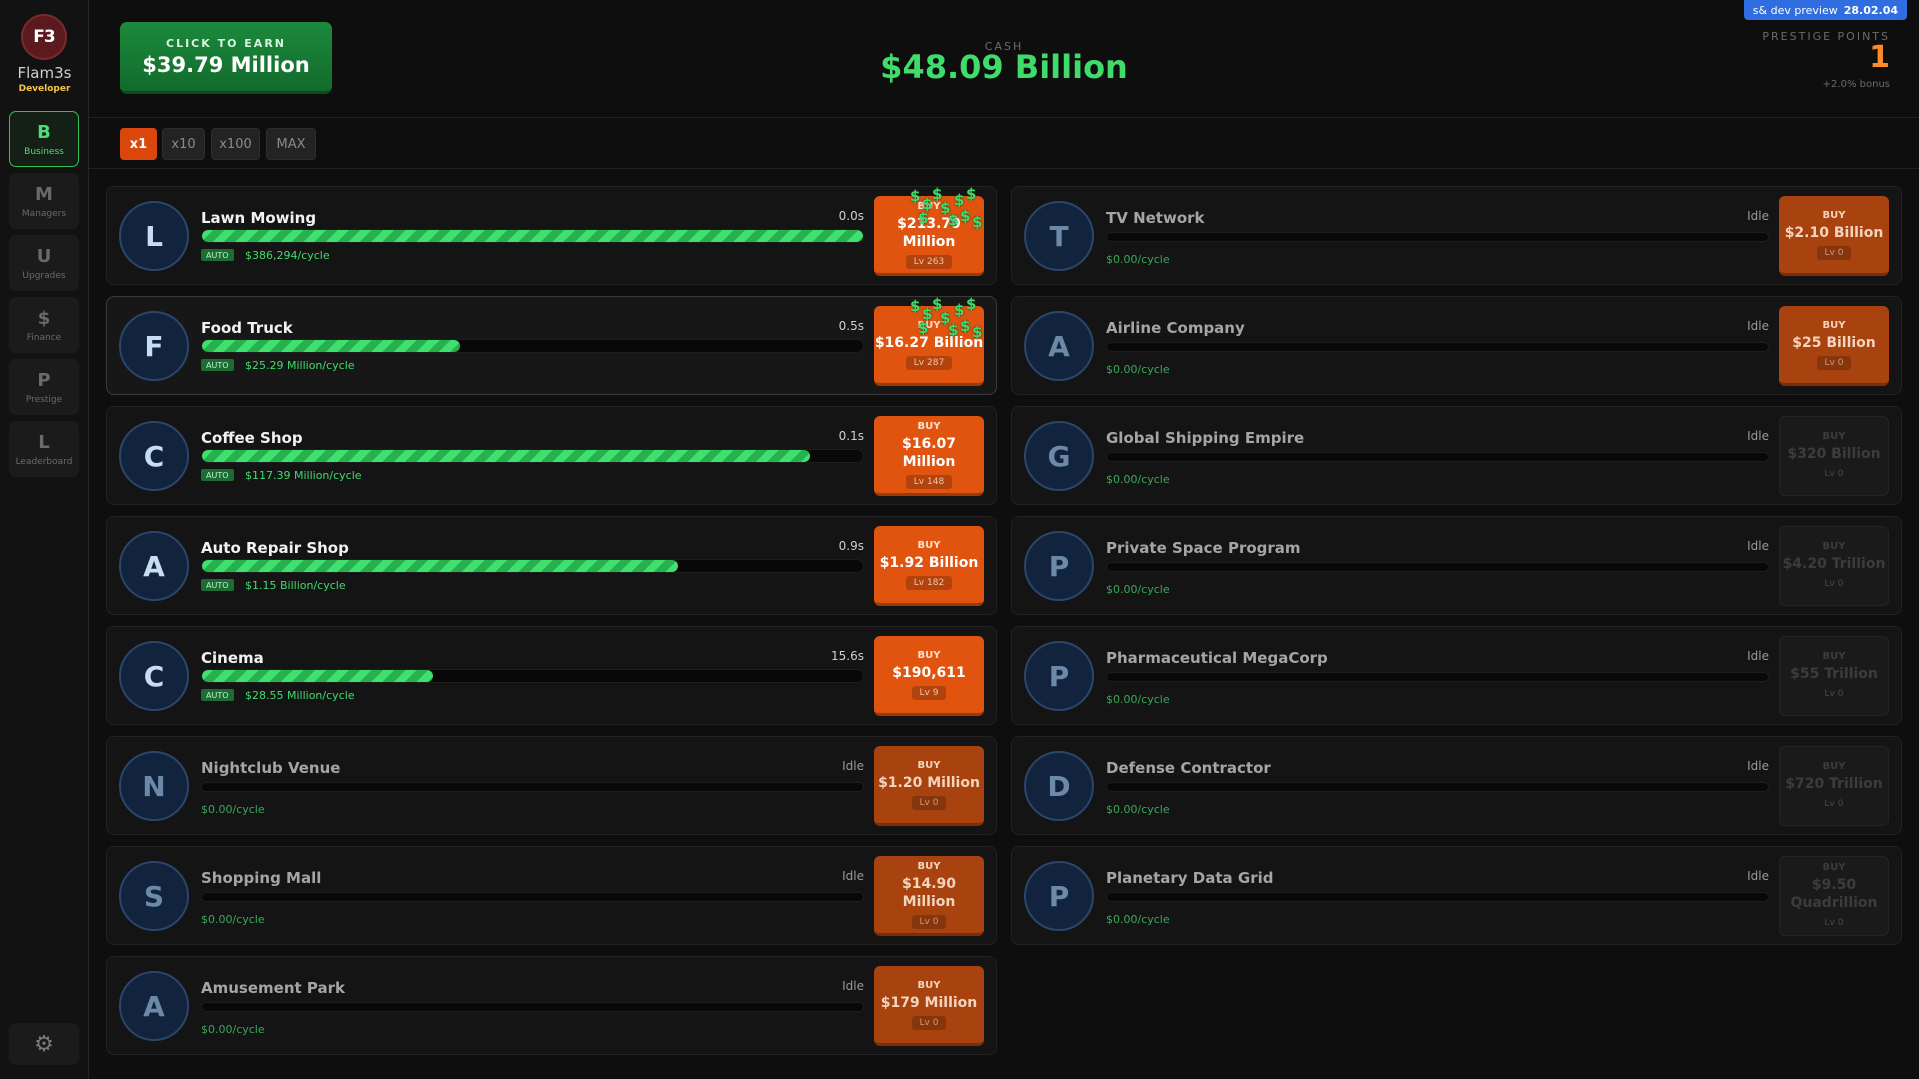 The width and height of the screenshot is (1919, 1079). What do you see at coordinates (929, 342) in the screenshot?
I see `buy-cost: $16.27 Billion` at bounding box center [929, 342].